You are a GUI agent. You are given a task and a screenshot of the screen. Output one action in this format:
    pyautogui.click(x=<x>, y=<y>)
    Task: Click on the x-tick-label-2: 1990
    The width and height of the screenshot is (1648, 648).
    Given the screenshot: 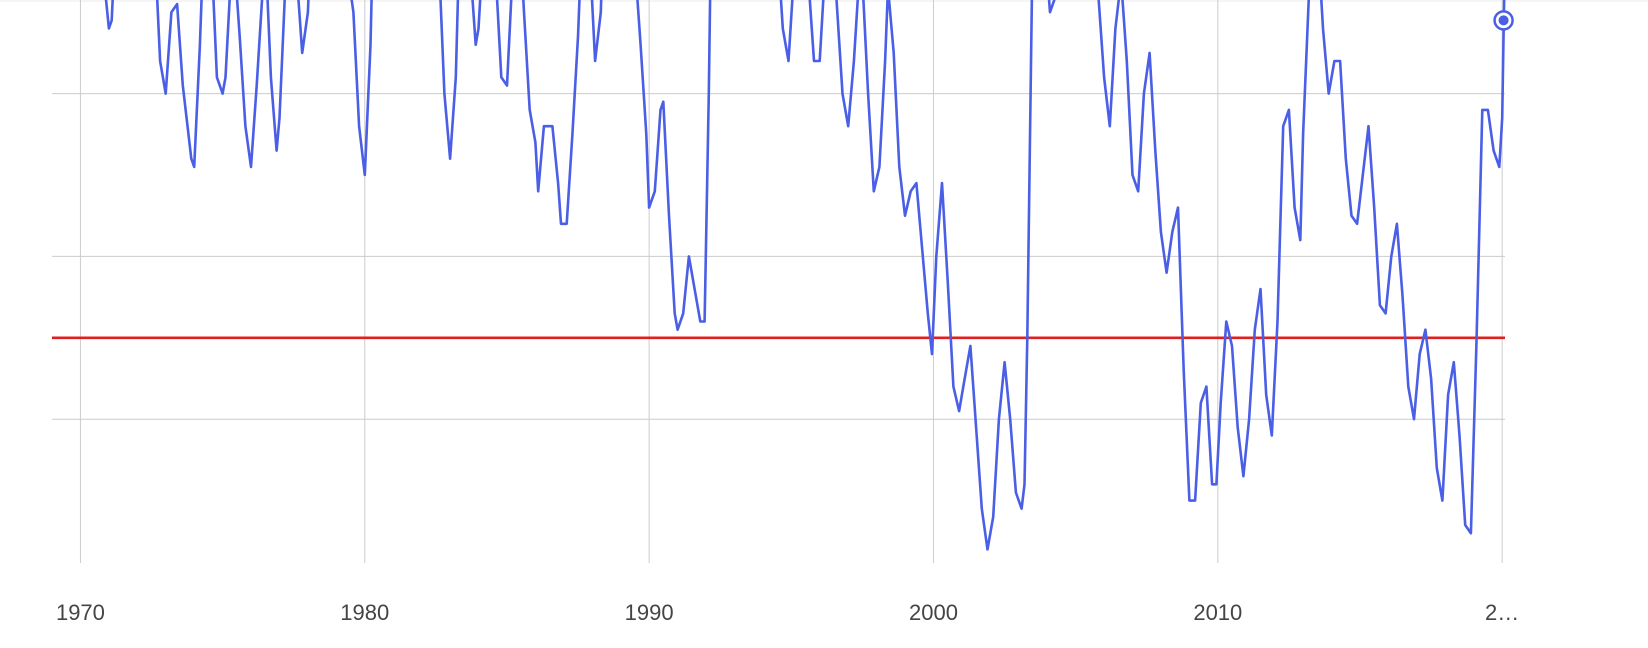 What is the action you would take?
    pyautogui.click(x=649, y=612)
    